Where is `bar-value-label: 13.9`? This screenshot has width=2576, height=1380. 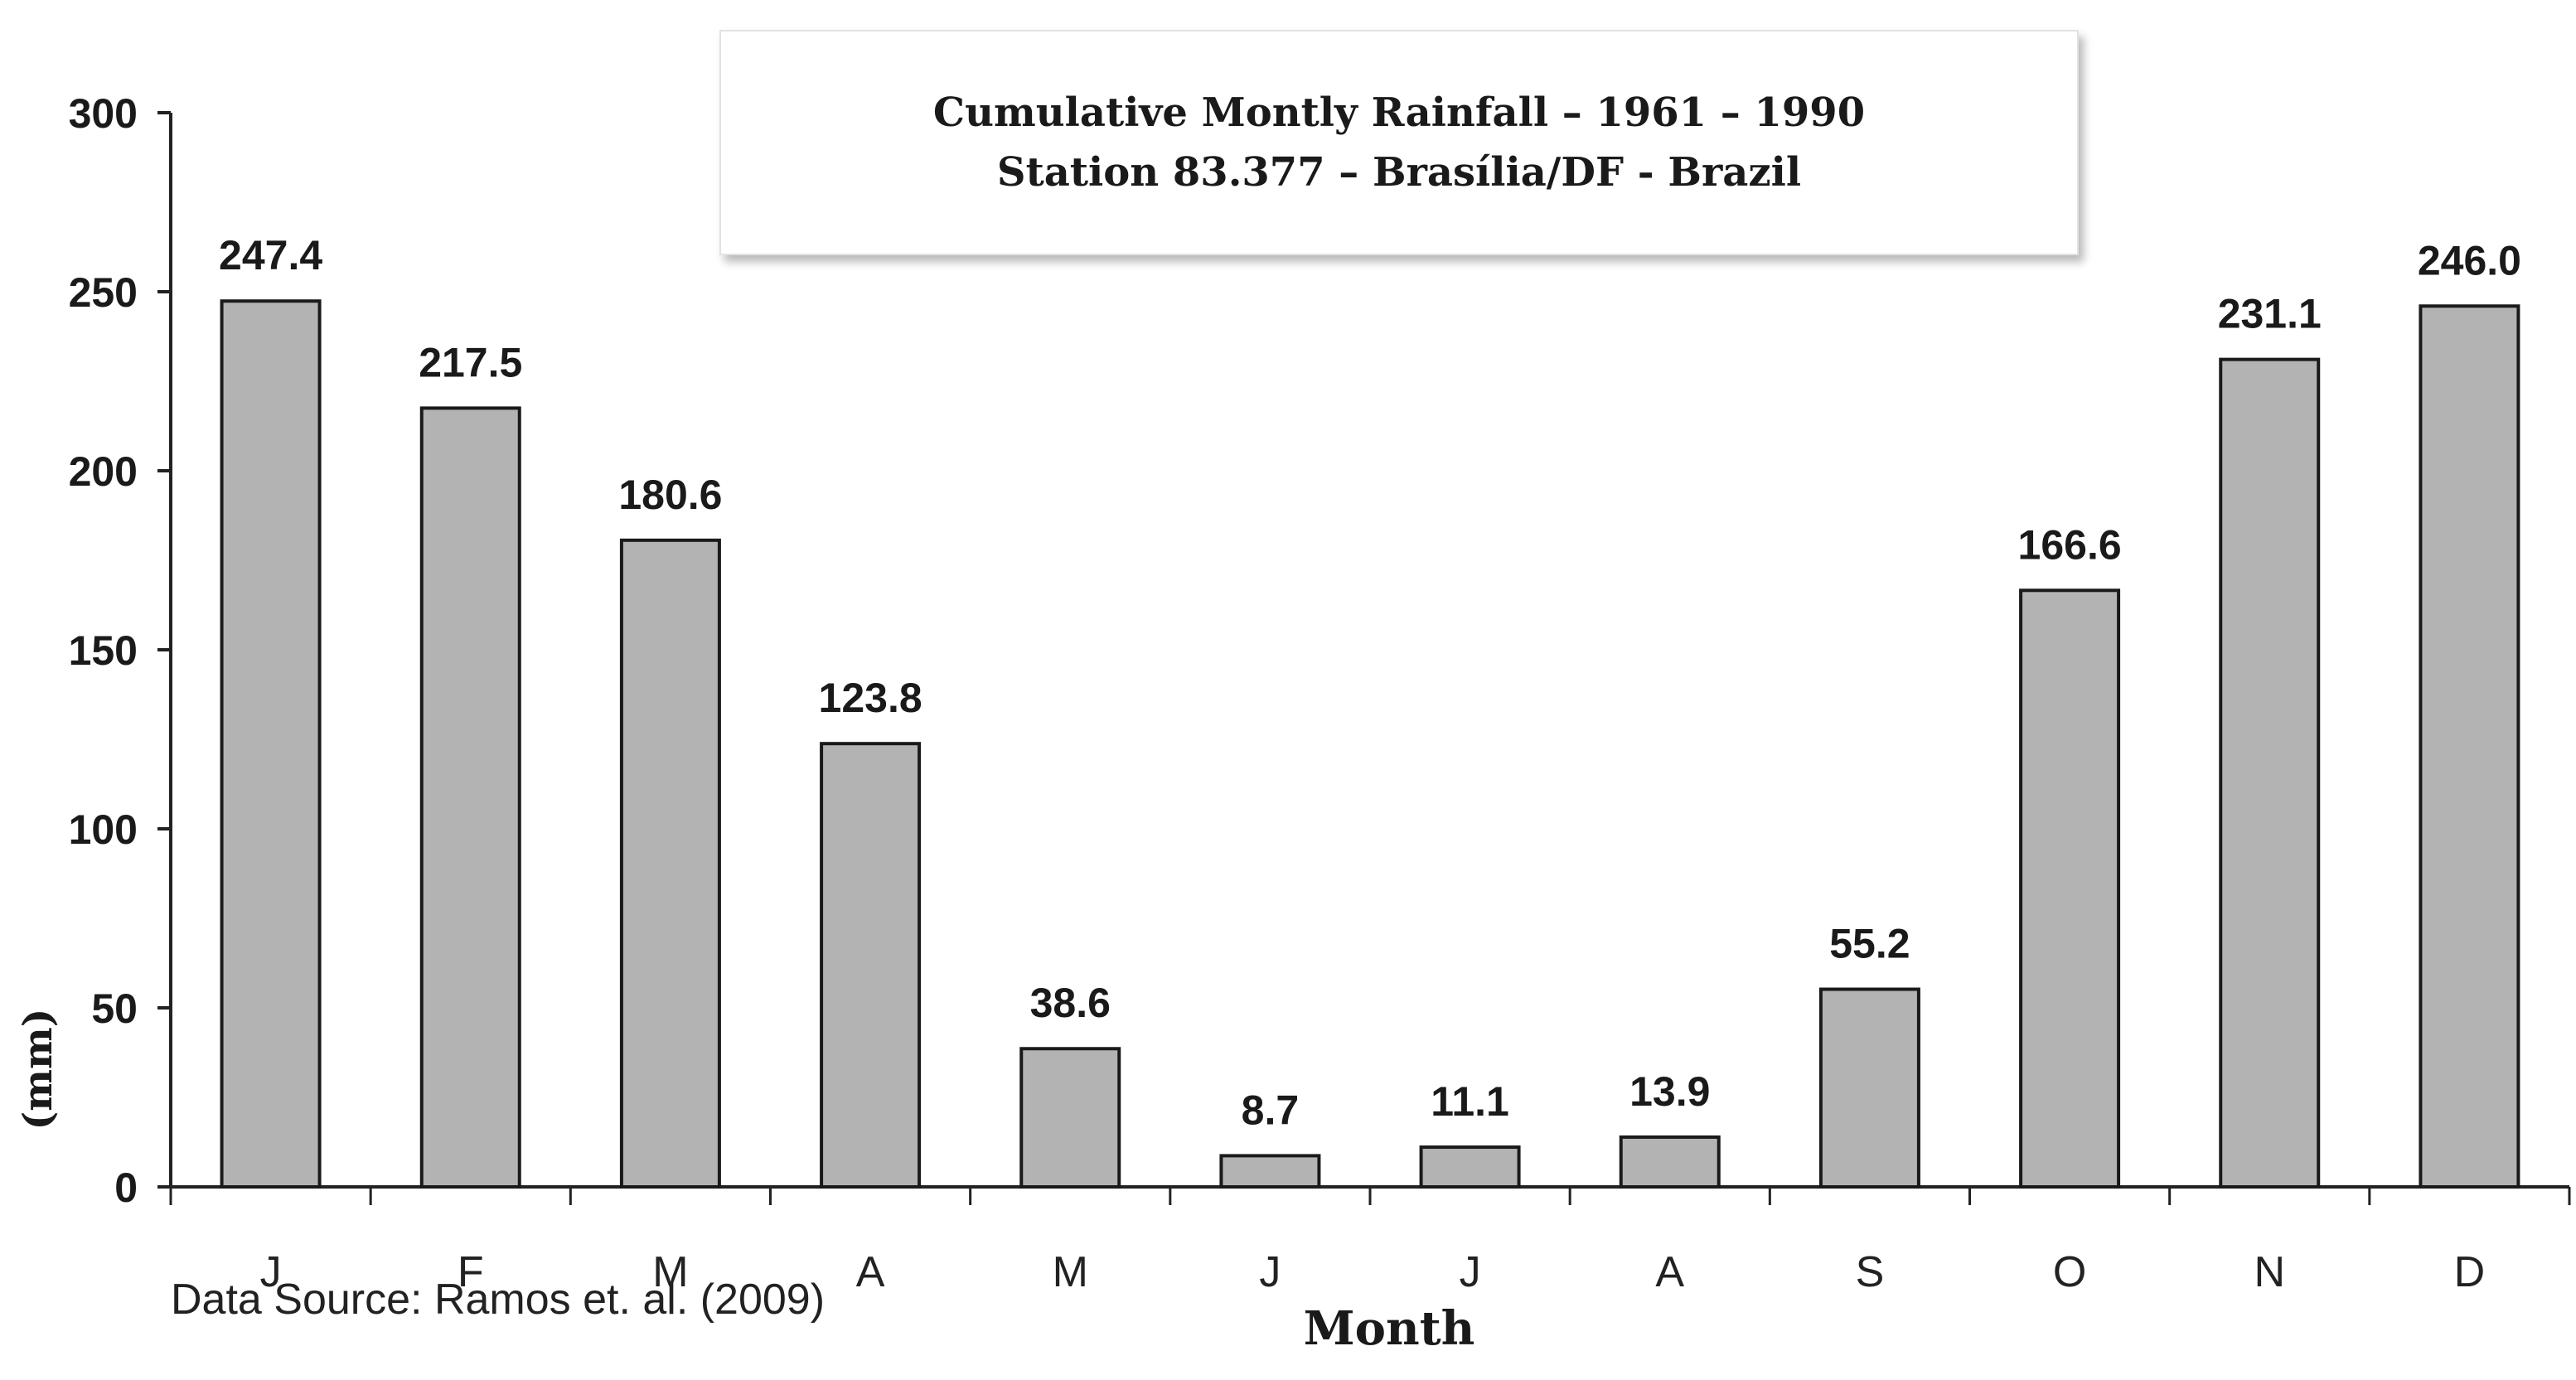 bar-value-label: 13.9 is located at coordinates (1669, 1091).